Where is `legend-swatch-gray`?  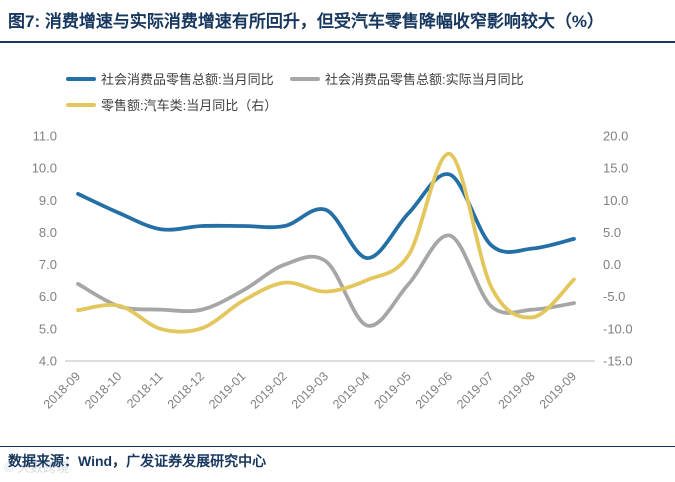 legend-swatch-gray is located at coordinates (305, 78).